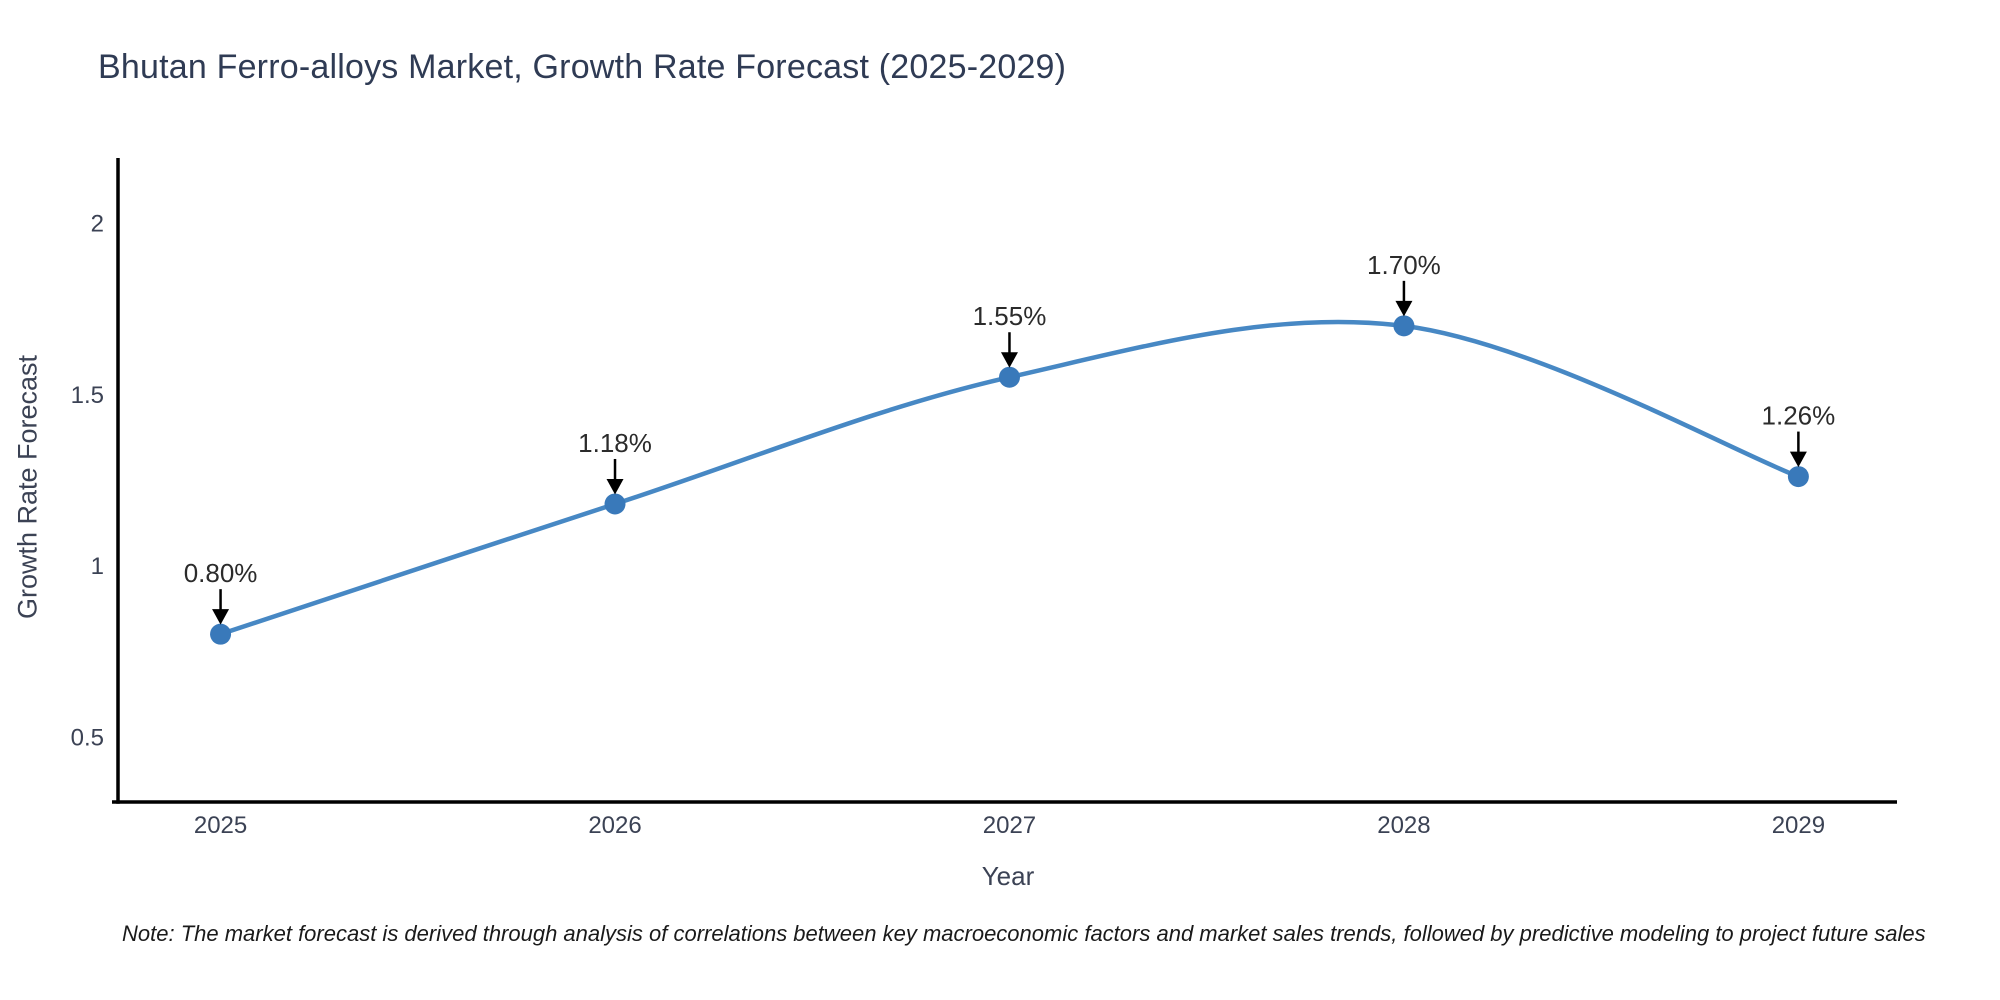  I want to click on x-tick-label: 2026, so click(614, 825).